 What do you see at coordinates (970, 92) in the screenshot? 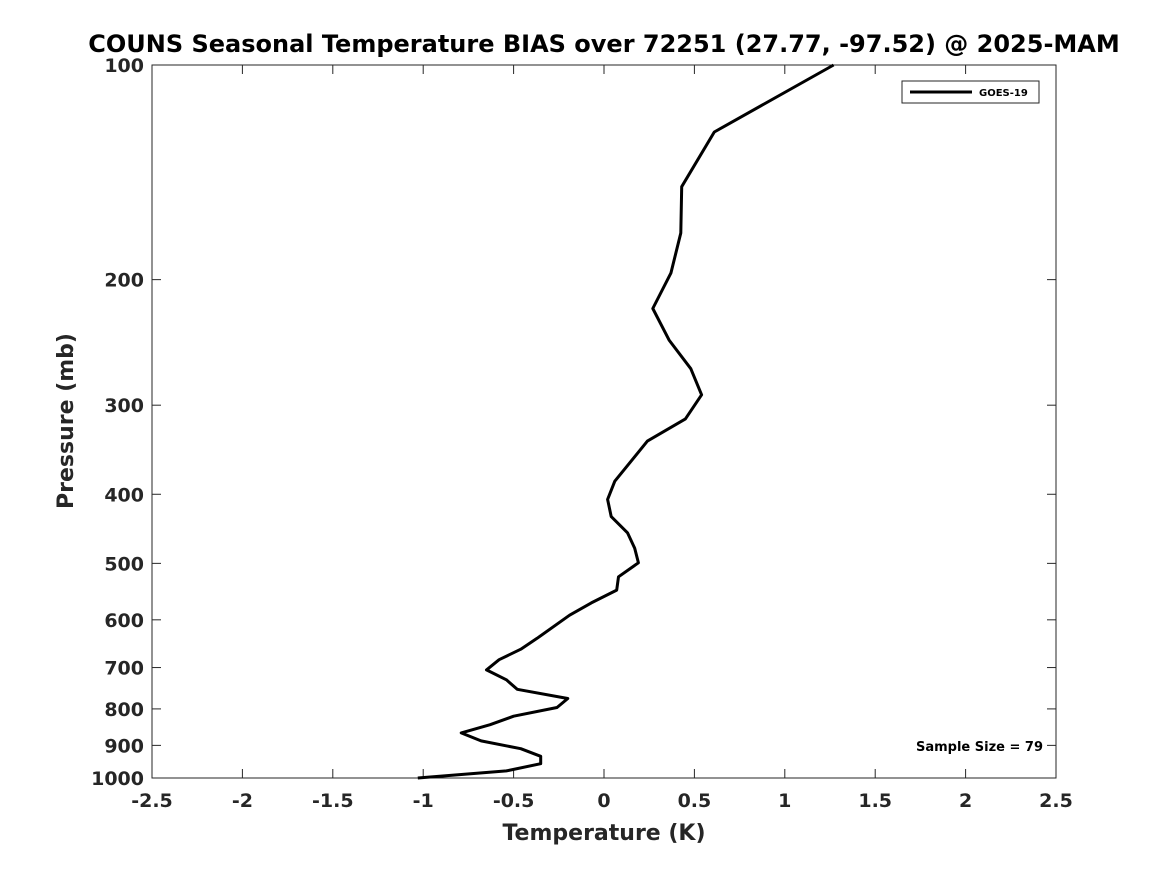
I see `chart-legend: GOES-19` at bounding box center [970, 92].